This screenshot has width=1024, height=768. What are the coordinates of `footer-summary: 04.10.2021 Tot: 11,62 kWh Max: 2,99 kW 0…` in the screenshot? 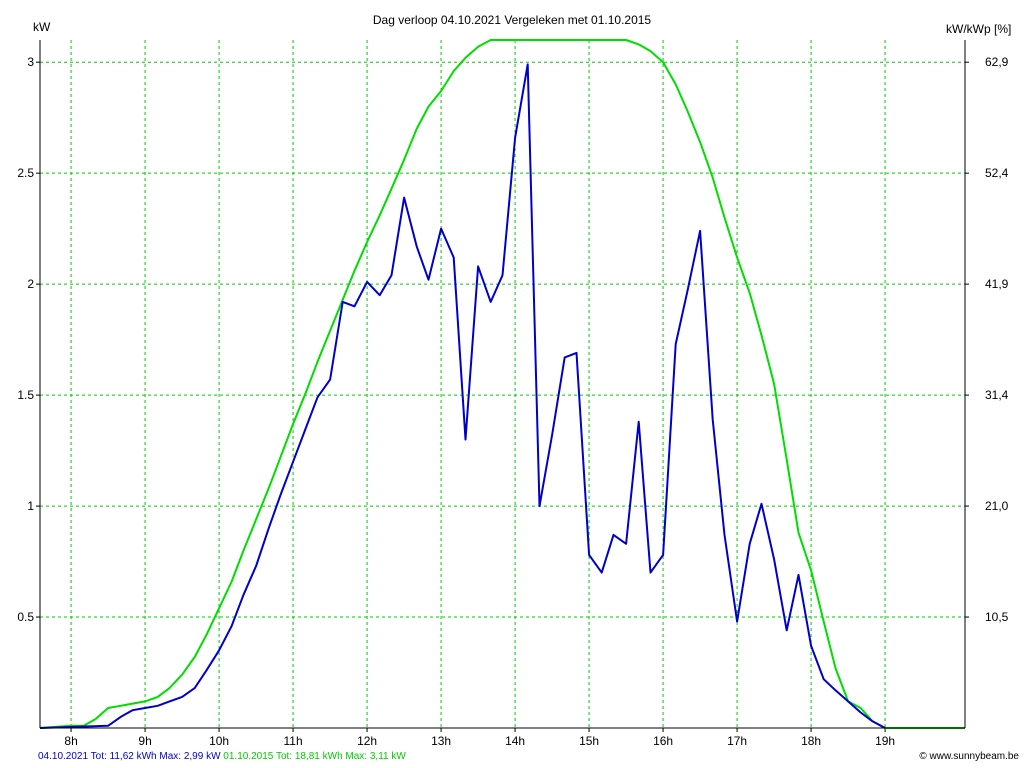 It's located at (222, 756).